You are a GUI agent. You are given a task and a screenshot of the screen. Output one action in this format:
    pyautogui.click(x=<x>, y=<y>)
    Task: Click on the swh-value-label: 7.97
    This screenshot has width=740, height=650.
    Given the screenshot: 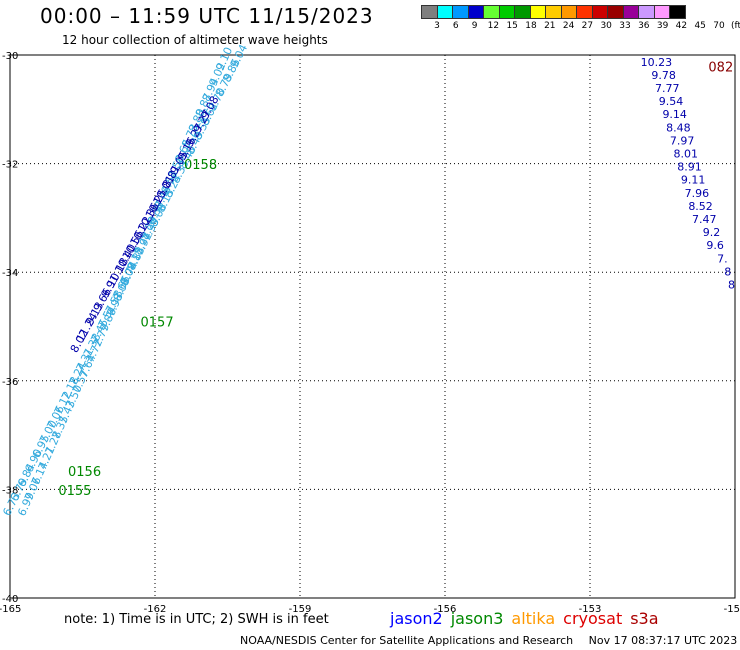 What is the action you would take?
    pyautogui.click(x=682, y=140)
    